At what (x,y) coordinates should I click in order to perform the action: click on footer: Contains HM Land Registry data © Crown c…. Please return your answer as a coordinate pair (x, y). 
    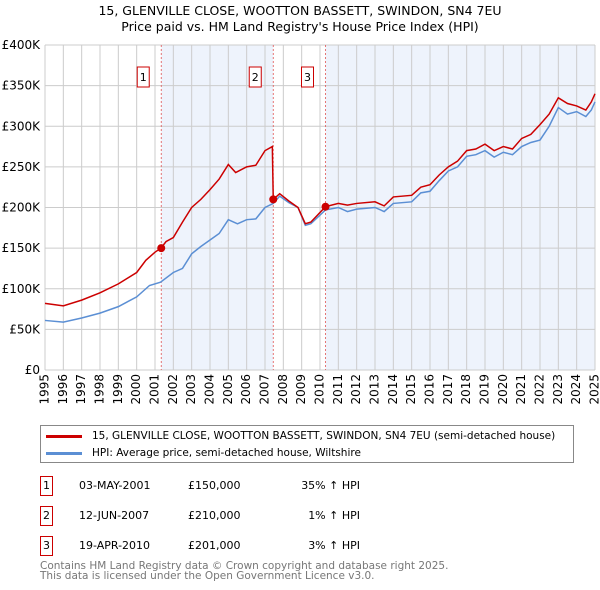
    Looking at the image, I should click on (244, 571).